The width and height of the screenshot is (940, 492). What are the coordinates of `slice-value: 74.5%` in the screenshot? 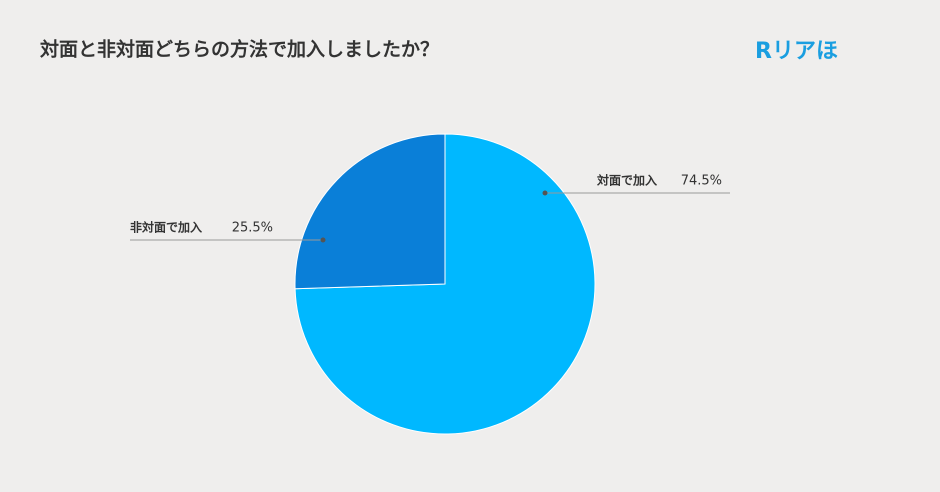 It's located at (701, 181).